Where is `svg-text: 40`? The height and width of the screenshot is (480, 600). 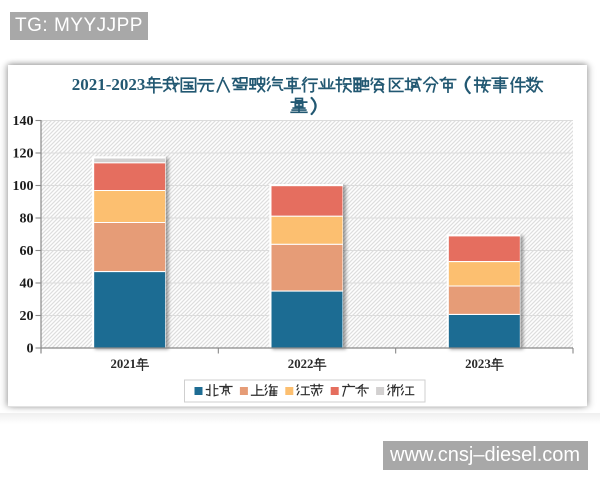
svg-text: 40 is located at coordinates (27, 284).